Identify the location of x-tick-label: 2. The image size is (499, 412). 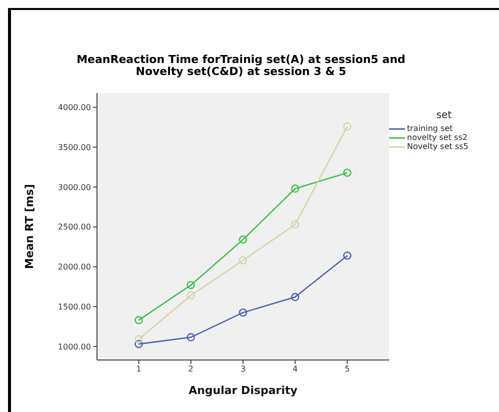
(191, 369).